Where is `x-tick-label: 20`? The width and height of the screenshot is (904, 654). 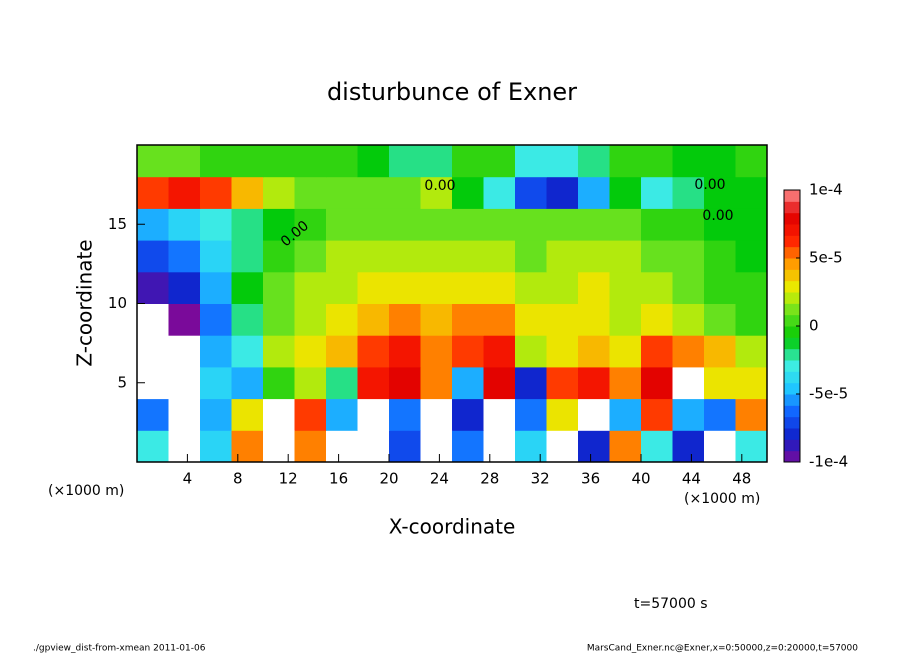
x-tick-label: 20 is located at coordinates (388, 479).